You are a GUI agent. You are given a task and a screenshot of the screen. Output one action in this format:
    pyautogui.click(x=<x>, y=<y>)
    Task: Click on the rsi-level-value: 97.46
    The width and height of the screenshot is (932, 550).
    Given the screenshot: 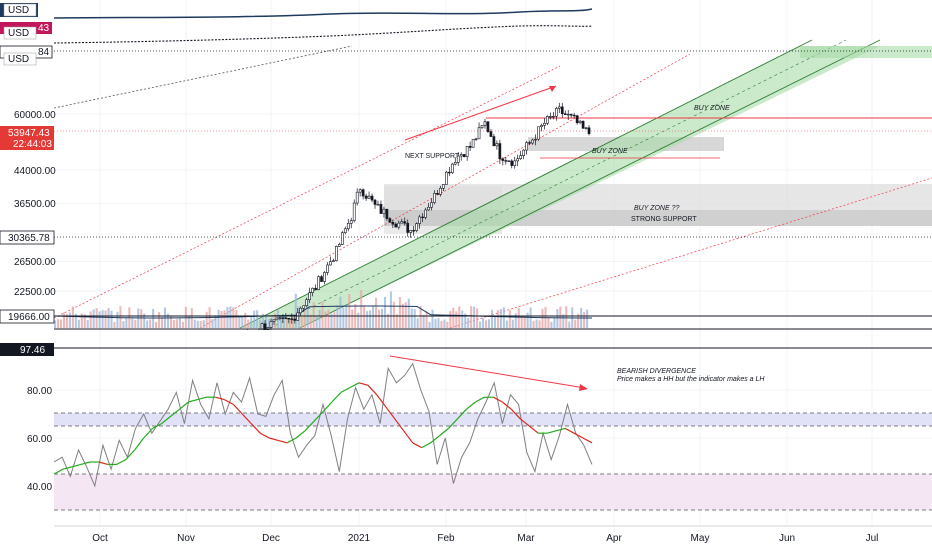 What is the action you would take?
    pyautogui.click(x=32, y=350)
    